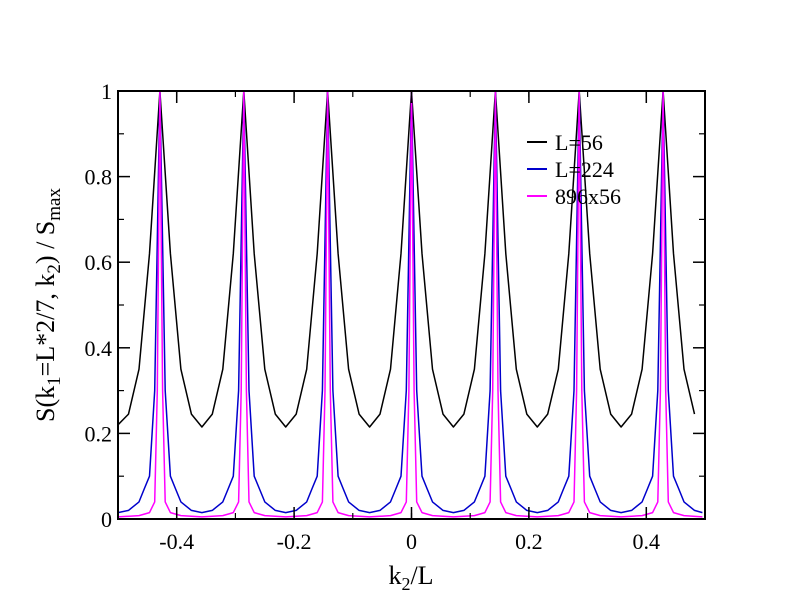  I want to click on y-tick-label: 0.4, so click(99, 348).